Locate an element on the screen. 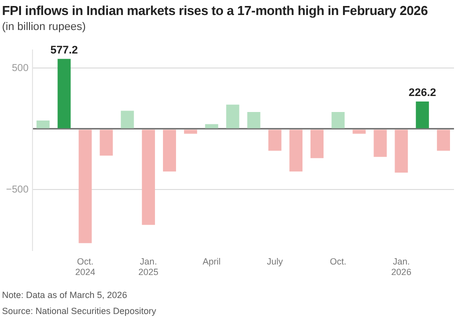 This screenshot has height=324, width=474. x-tick-label: Oct. is located at coordinates (338, 261).